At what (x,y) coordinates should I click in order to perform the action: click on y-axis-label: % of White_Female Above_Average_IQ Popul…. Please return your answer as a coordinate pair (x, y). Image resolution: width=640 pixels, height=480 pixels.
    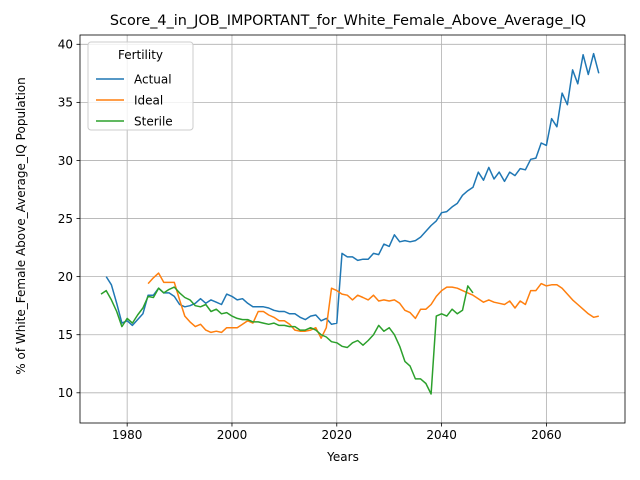
    Looking at the image, I should click on (21, 225).